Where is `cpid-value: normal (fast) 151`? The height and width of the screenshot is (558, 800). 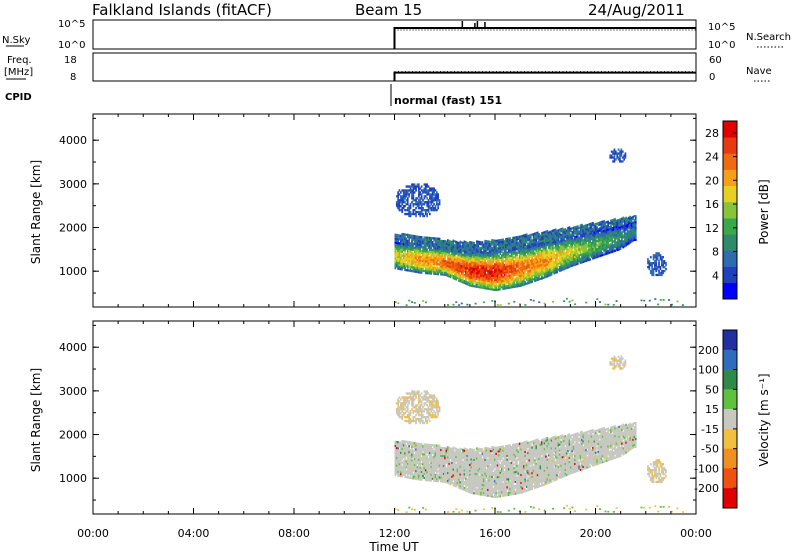 cpid-value: normal (fast) 151 is located at coordinates (448, 100).